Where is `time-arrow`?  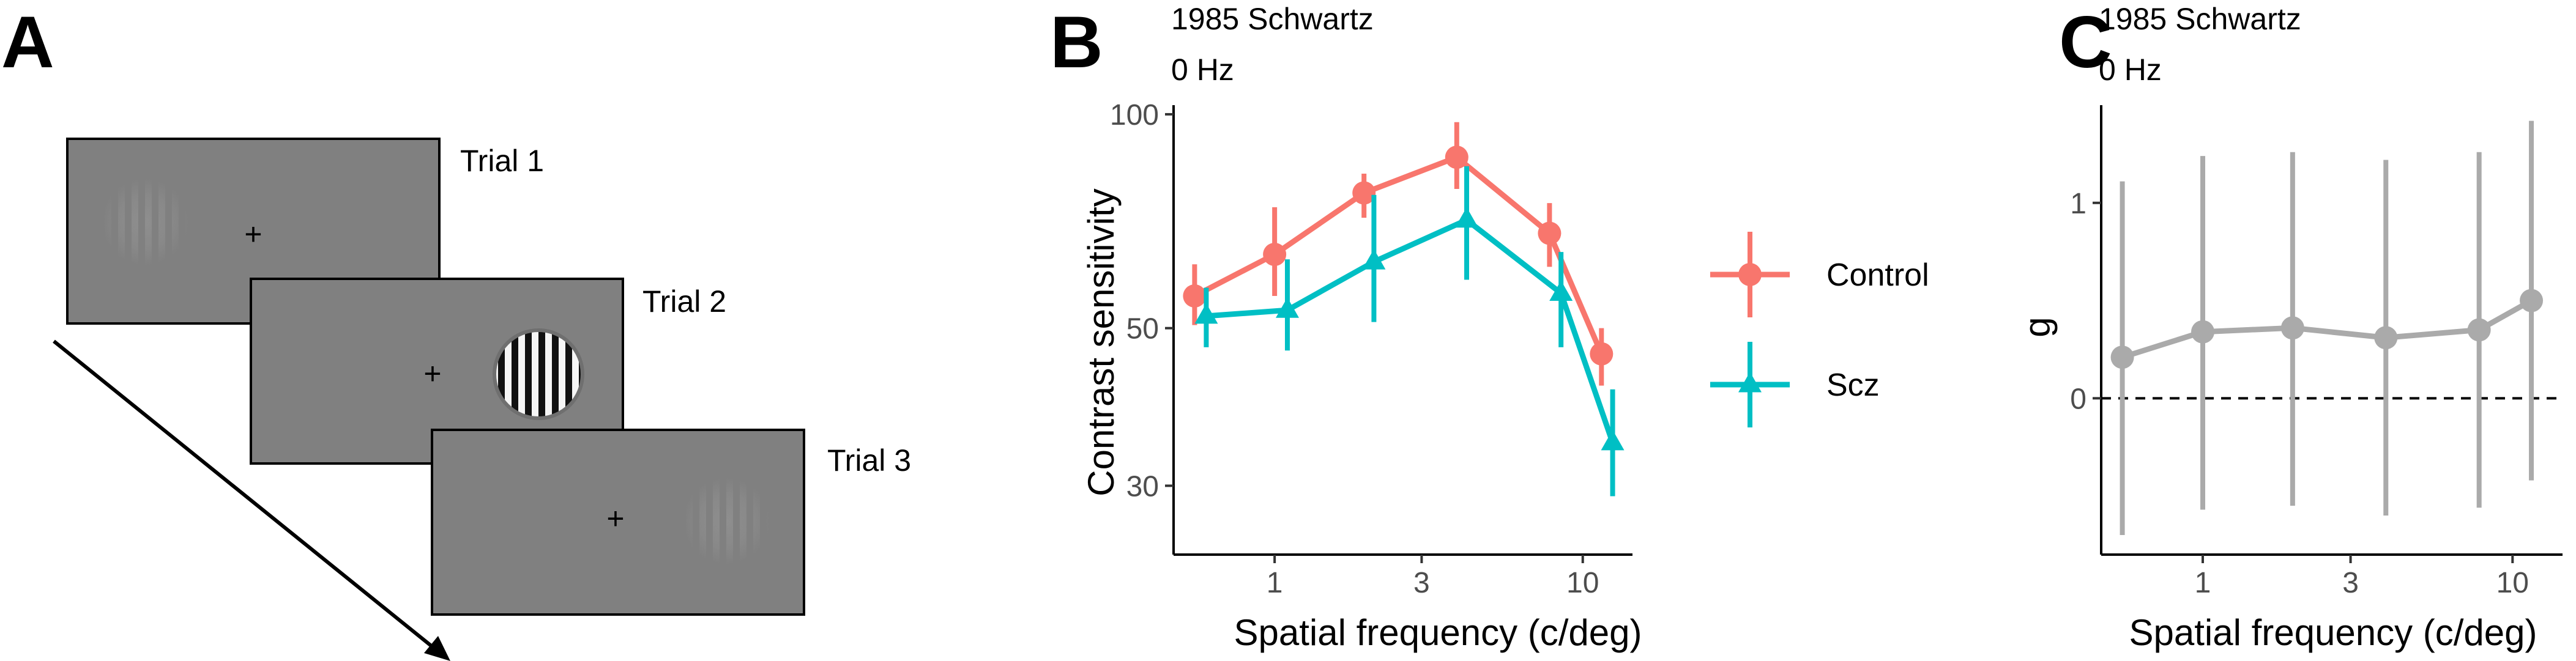 time-arrow is located at coordinates (245, 495).